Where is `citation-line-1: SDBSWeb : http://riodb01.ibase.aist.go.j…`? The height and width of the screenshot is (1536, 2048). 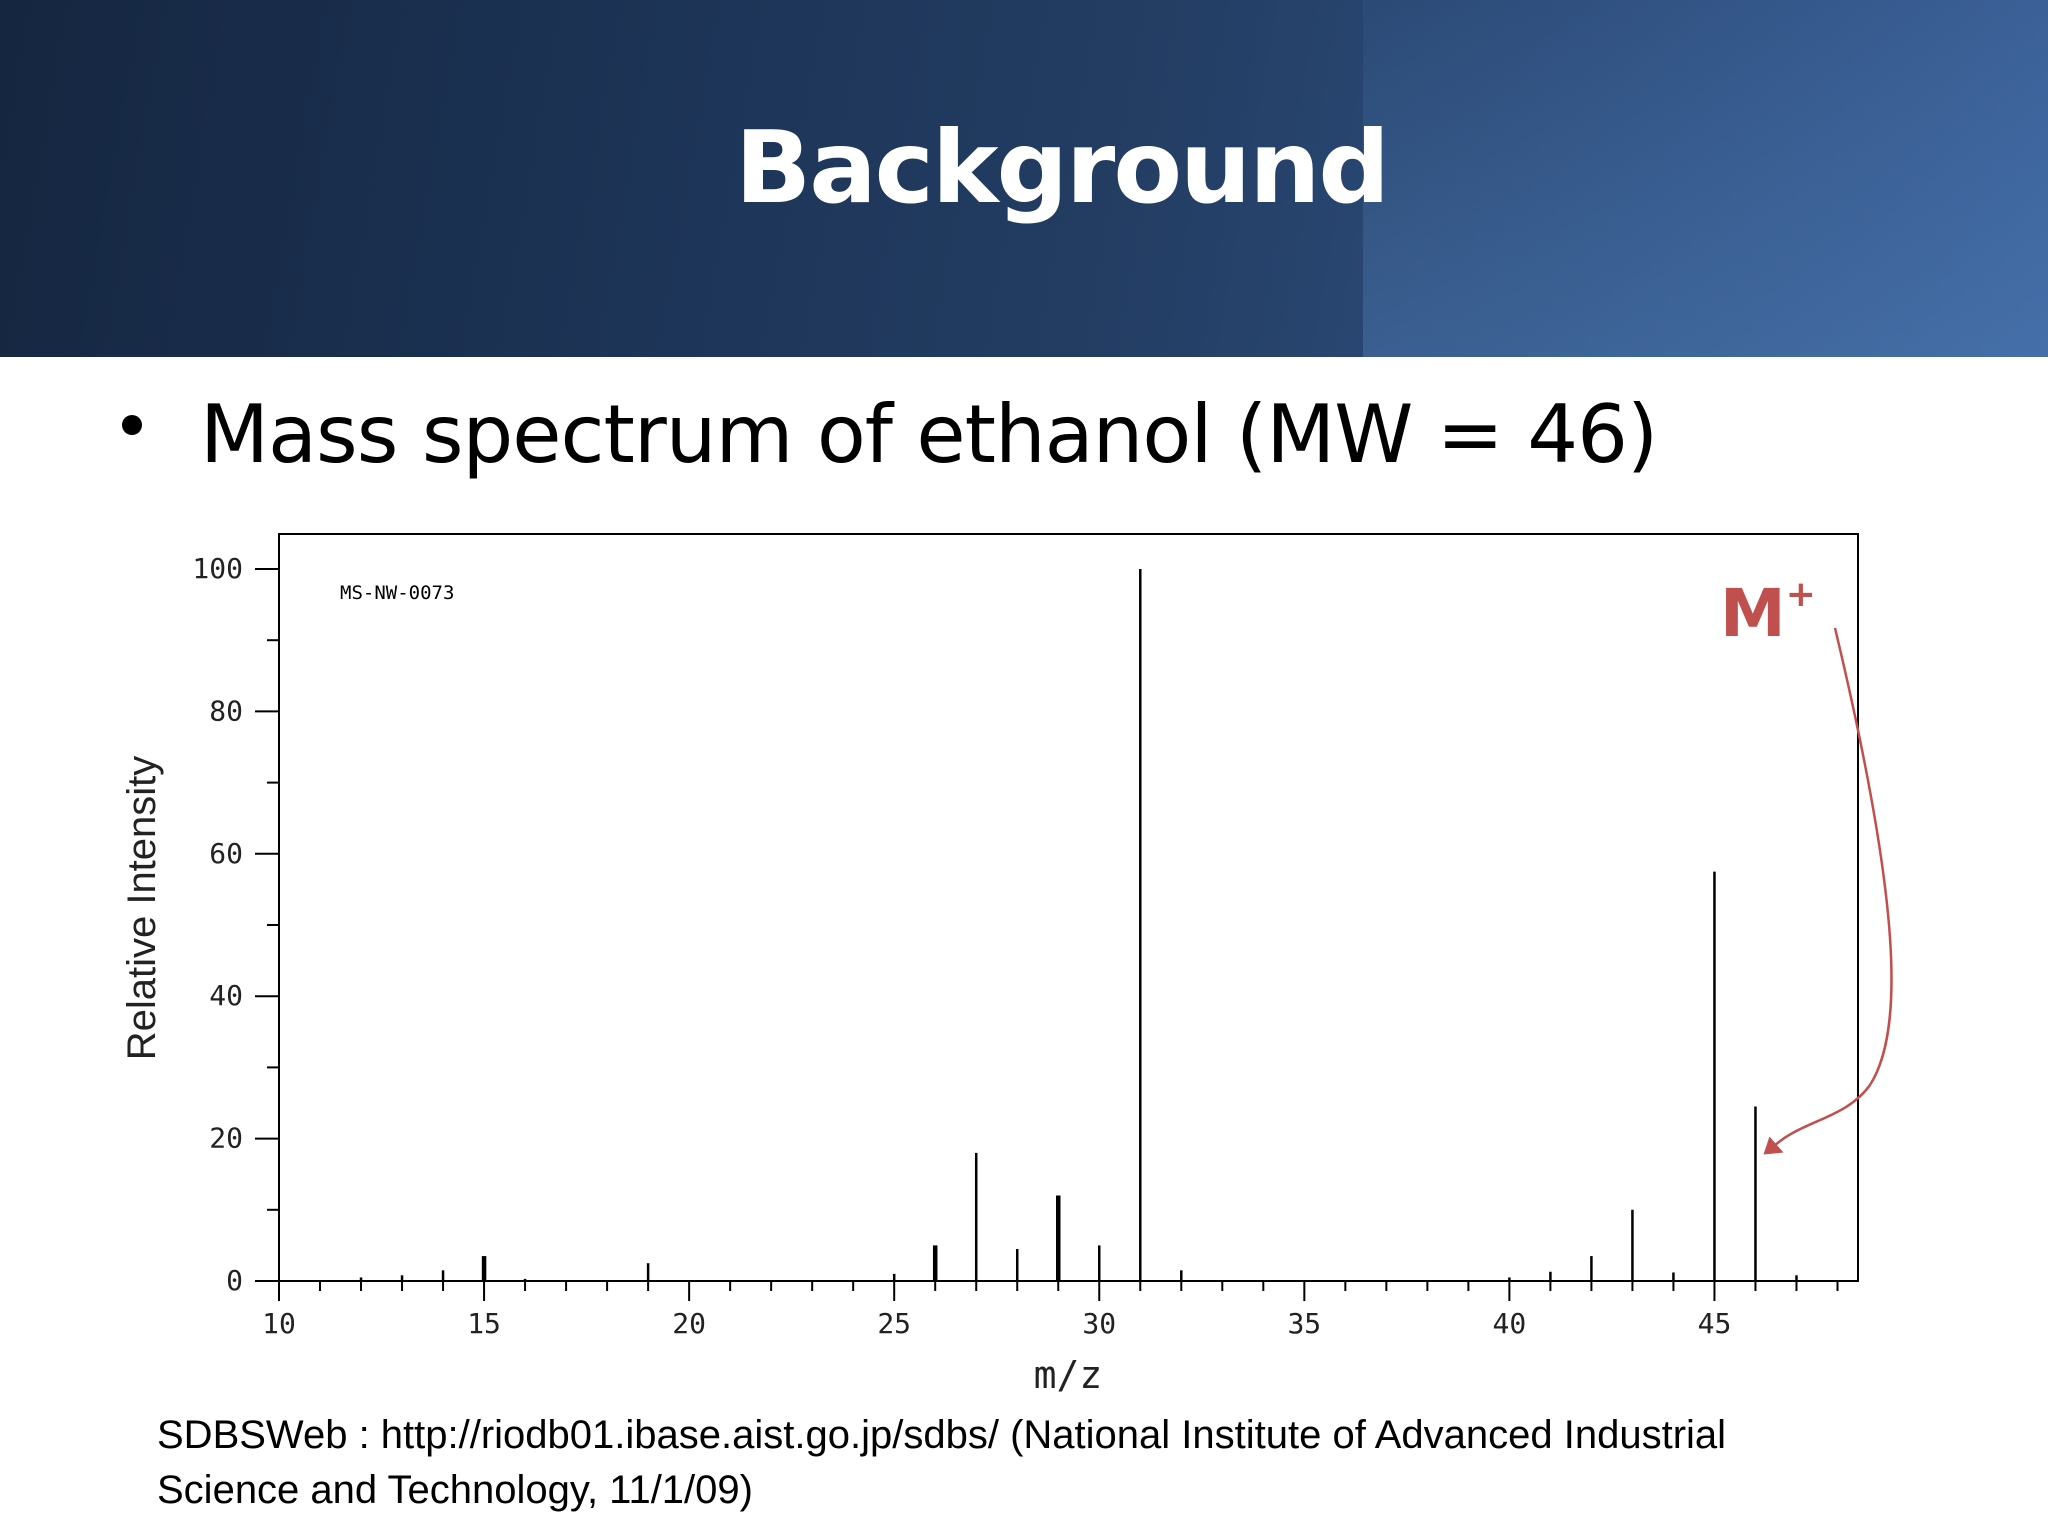 citation-line-1: SDBSWeb : http://riodb01.ibase.aist.go.j… is located at coordinates (942, 1435).